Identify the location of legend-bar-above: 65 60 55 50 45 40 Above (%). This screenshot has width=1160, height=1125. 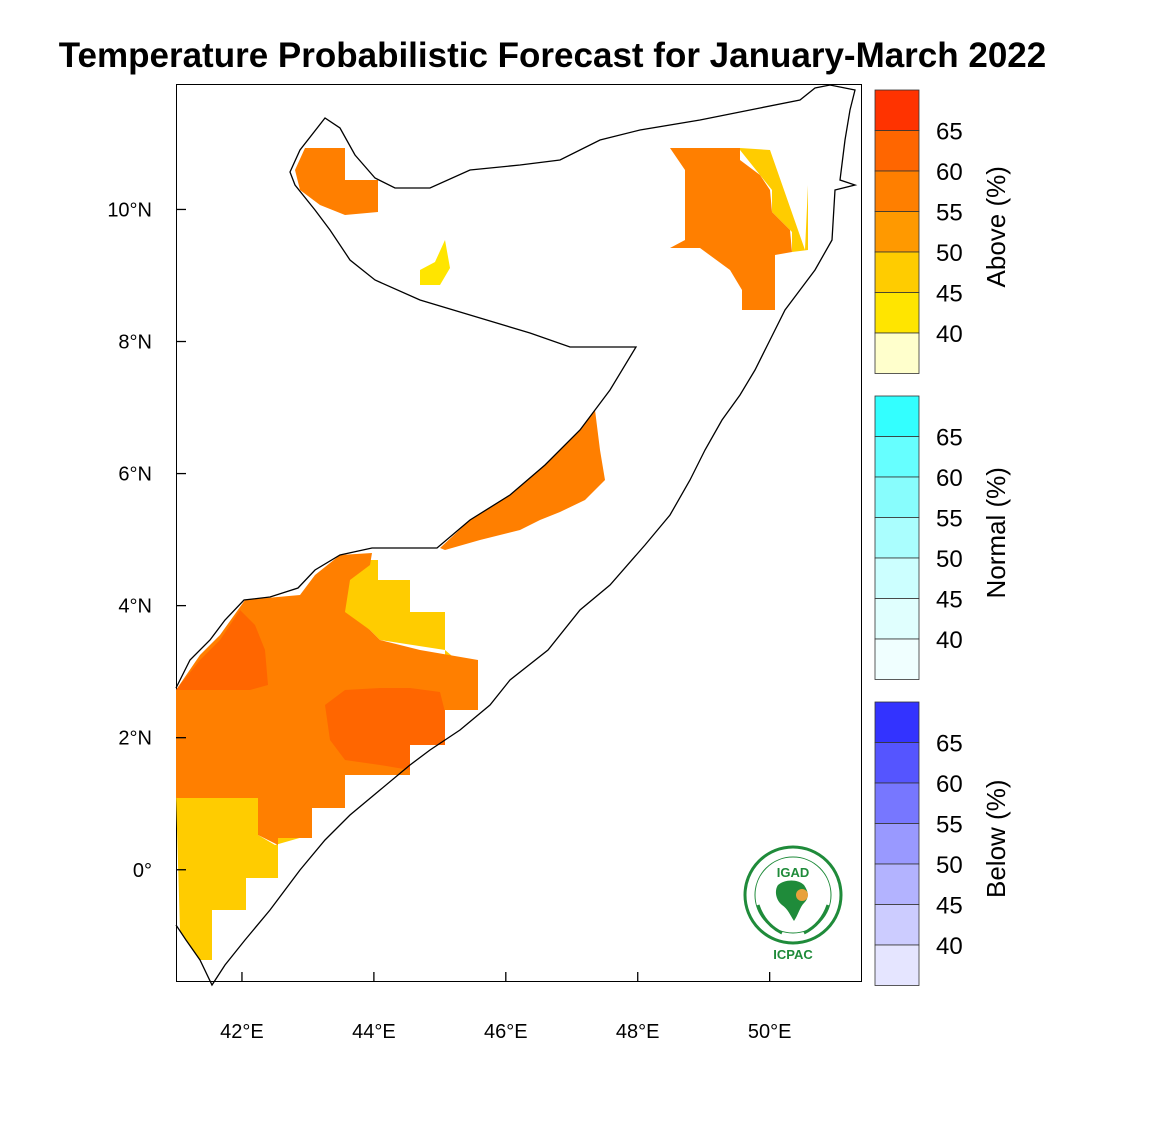
(942, 231).